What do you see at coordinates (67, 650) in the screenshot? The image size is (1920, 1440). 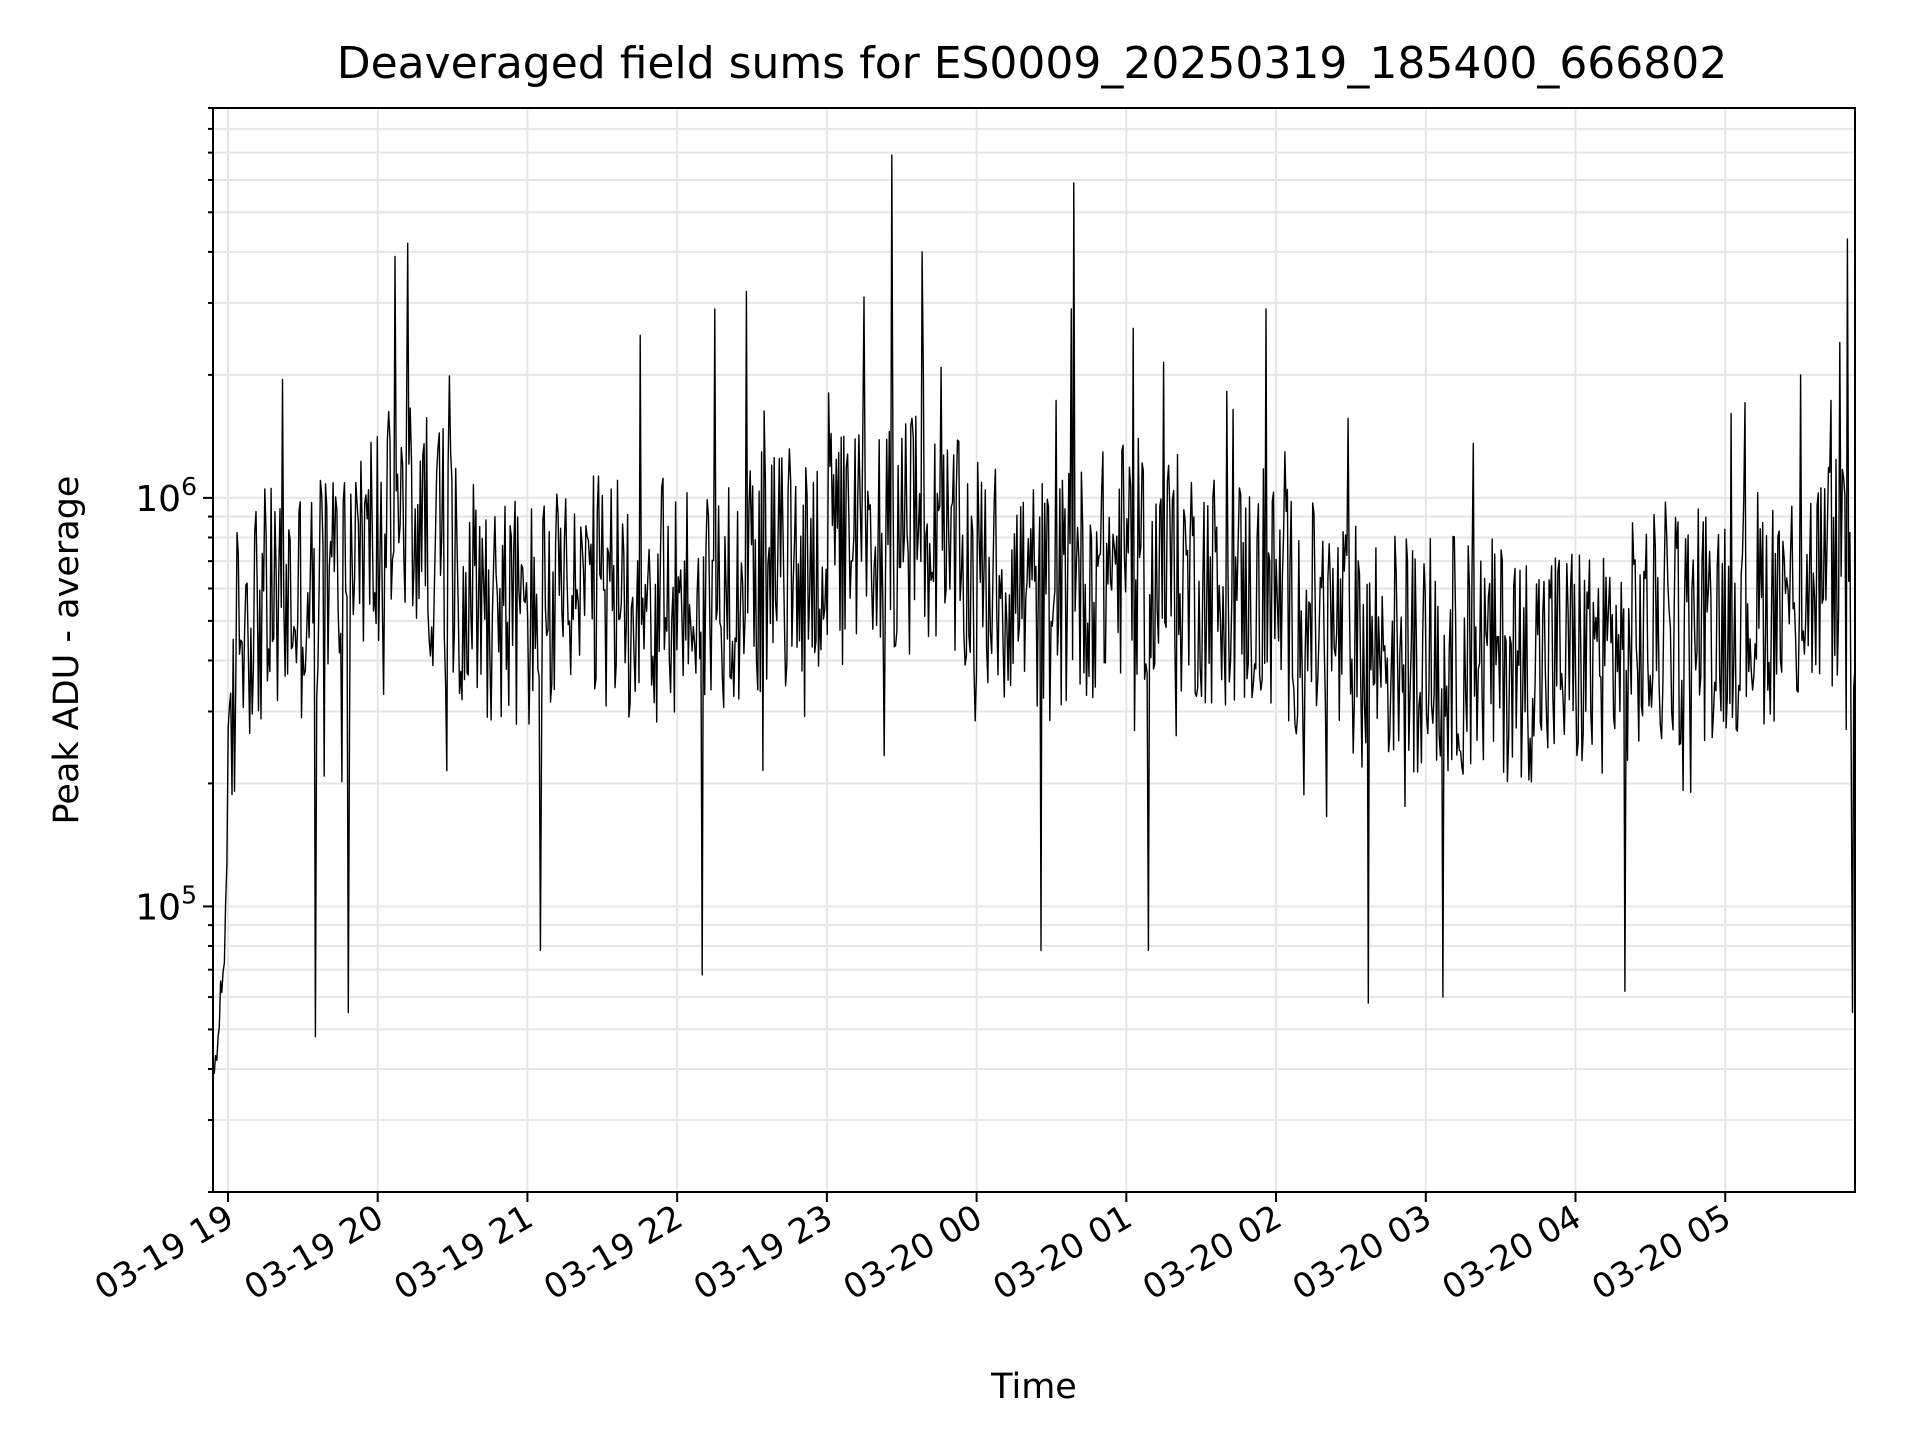 I see `y-axis-label: Peak ADU - average` at bounding box center [67, 650].